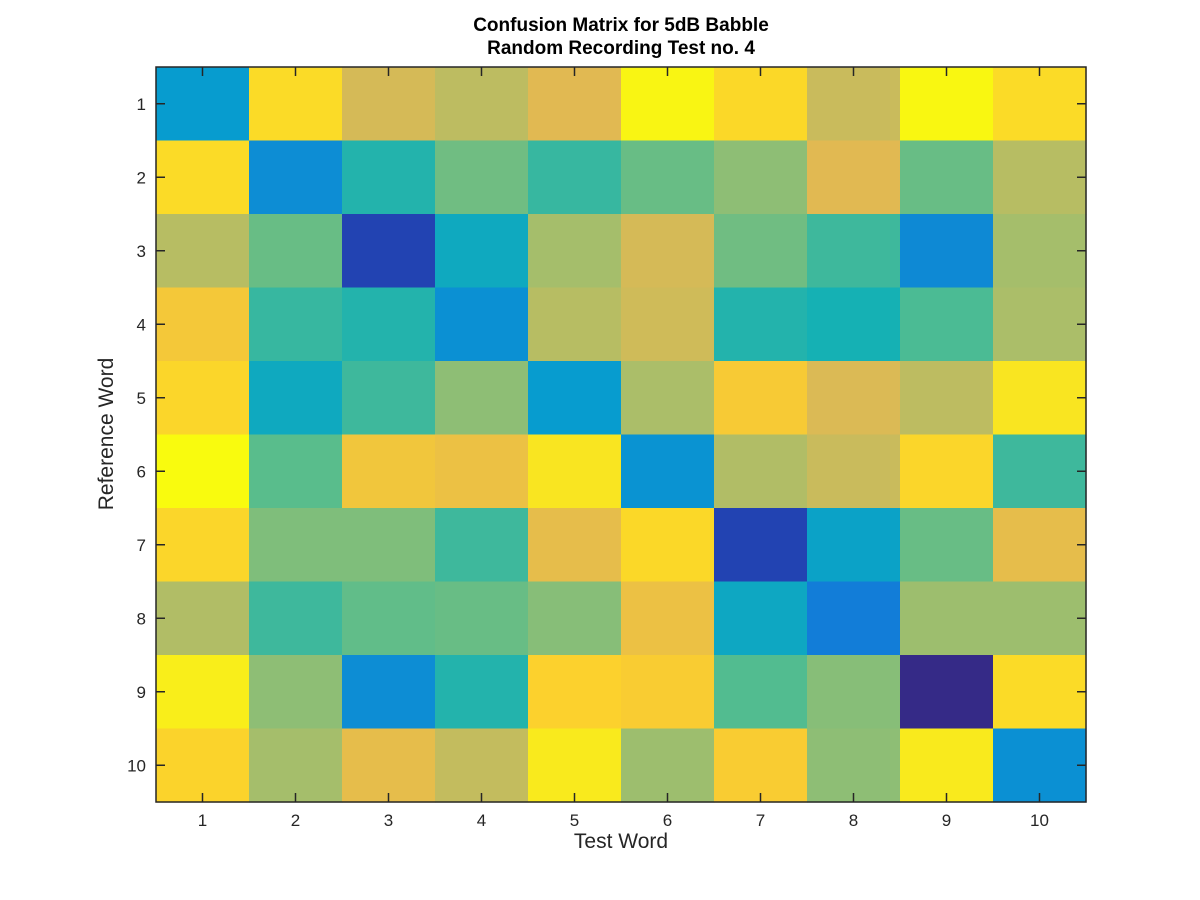 This screenshot has width=1200, height=900. I want to click on heatmap-cell-r9-c4, so click(482, 692).